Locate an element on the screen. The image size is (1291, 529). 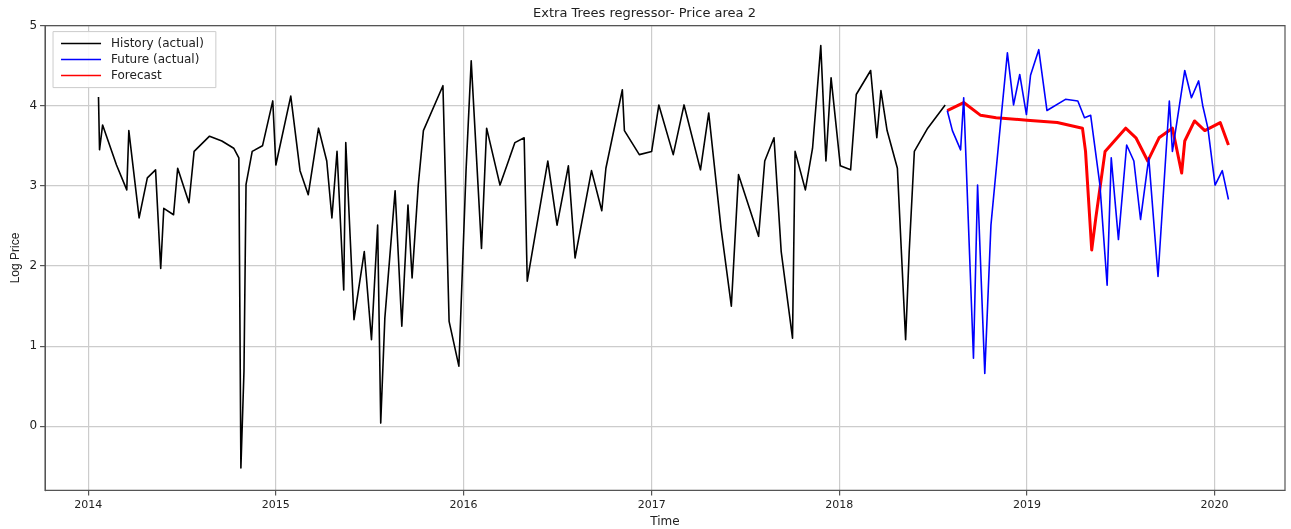
y-tick-label: 4 is located at coordinates (33, 104).